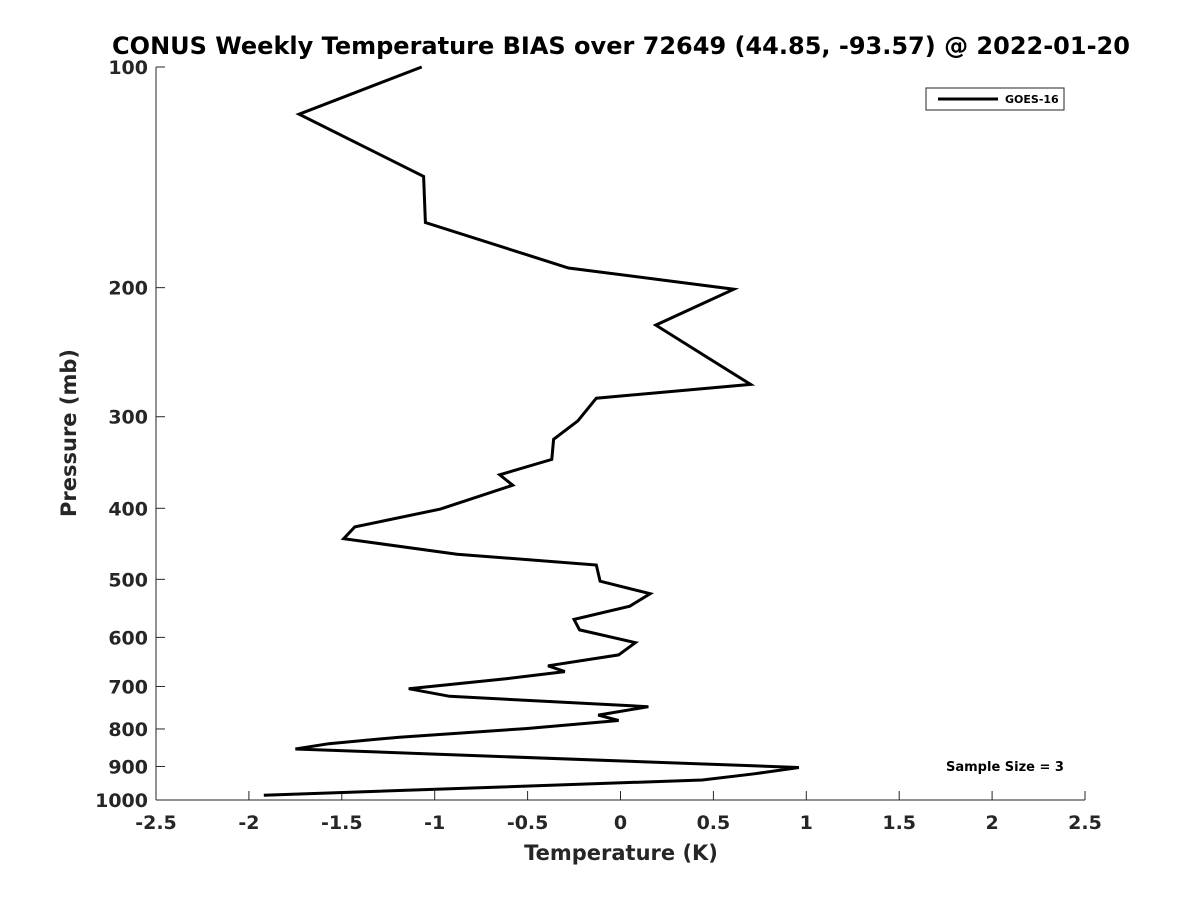  Describe the element at coordinates (130, 434) in the screenshot. I see `y-axis-ticks: 100 200 300 400 500 600 700 800 900 1000` at that location.